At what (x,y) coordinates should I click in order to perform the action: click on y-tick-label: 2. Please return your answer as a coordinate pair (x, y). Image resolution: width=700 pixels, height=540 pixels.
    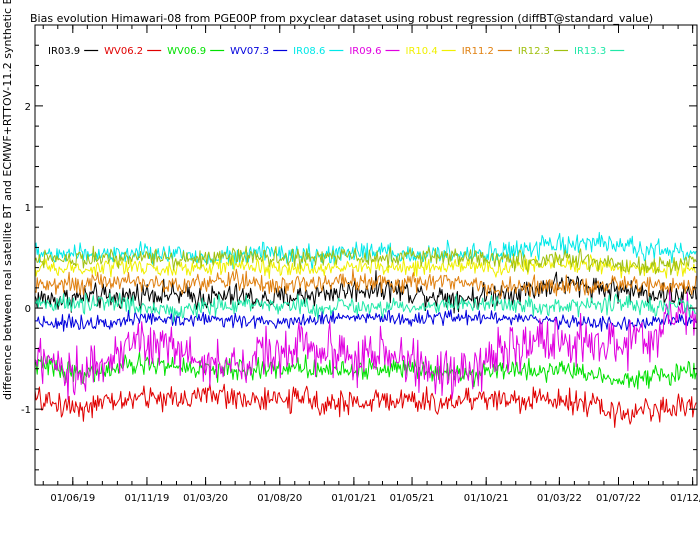
    Looking at the image, I should click on (28, 107).